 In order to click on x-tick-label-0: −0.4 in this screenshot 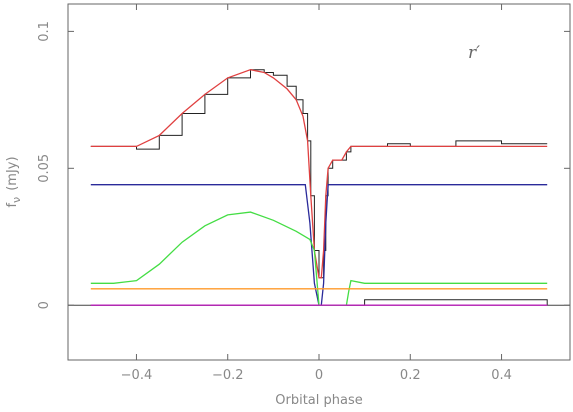, I will do `click(137, 375)`.